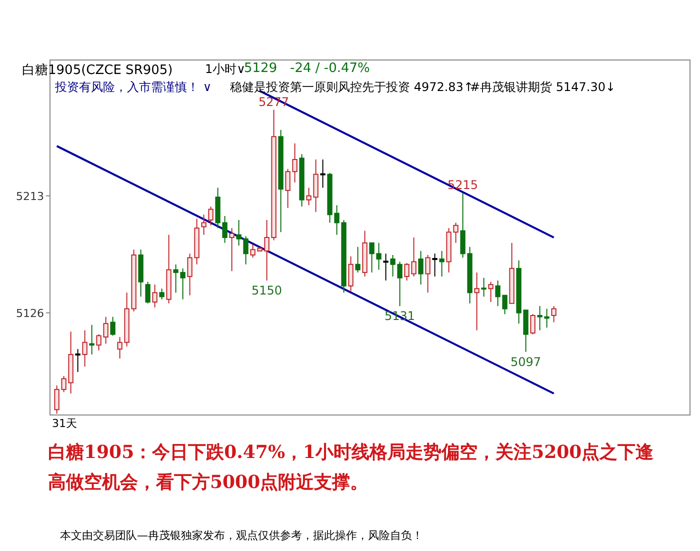 The height and width of the screenshot is (551, 700). What do you see at coordinates (30, 313) in the screenshot?
I see `y-tick-label: 5126` at bounding box center [30, 313].